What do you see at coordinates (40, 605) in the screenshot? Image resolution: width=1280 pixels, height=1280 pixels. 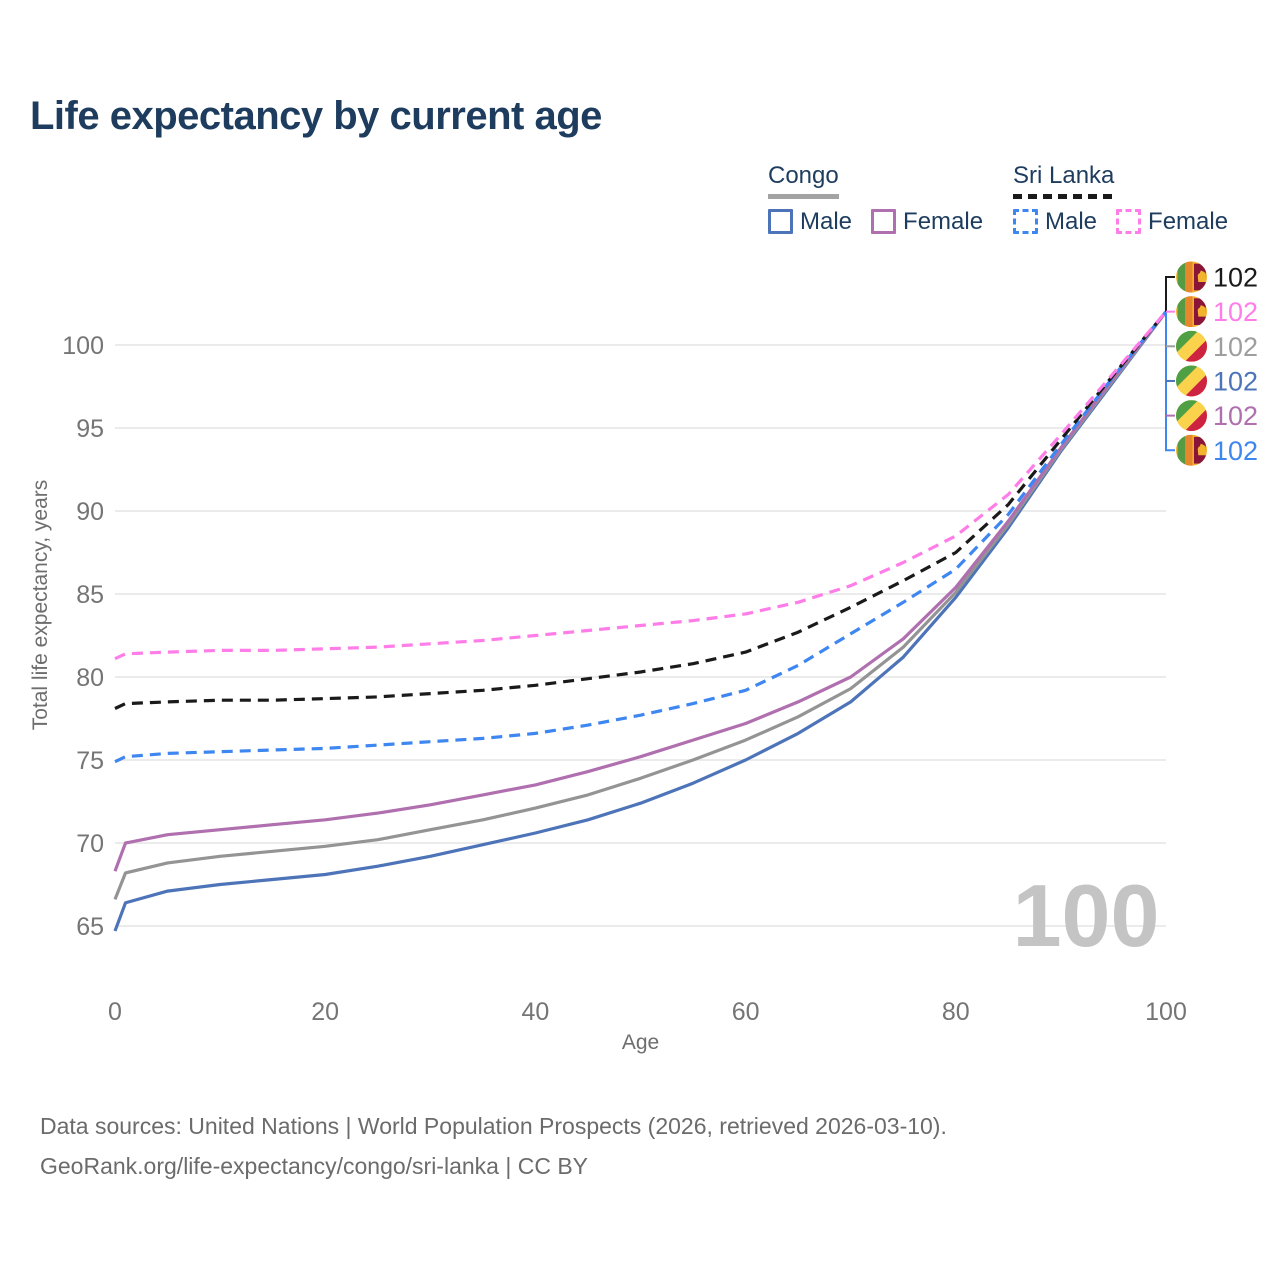 I see `y-axis-title: Total life expectancy, years` at bounding box center [40, 605].